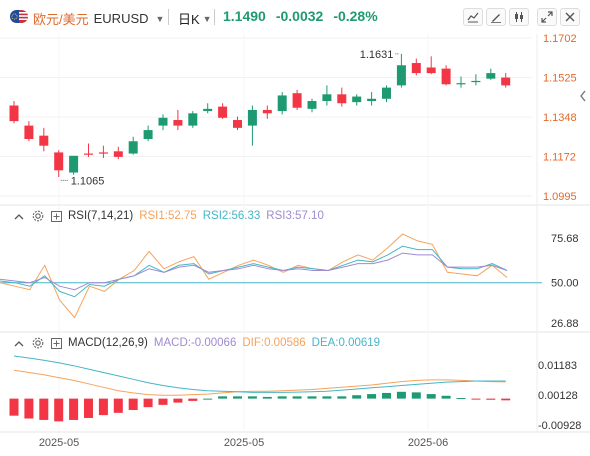  What do you see at coordinates (560, 197) in the screenshot?
I see `price-tick-label: 1.0995` at bounding box center [560, 197].